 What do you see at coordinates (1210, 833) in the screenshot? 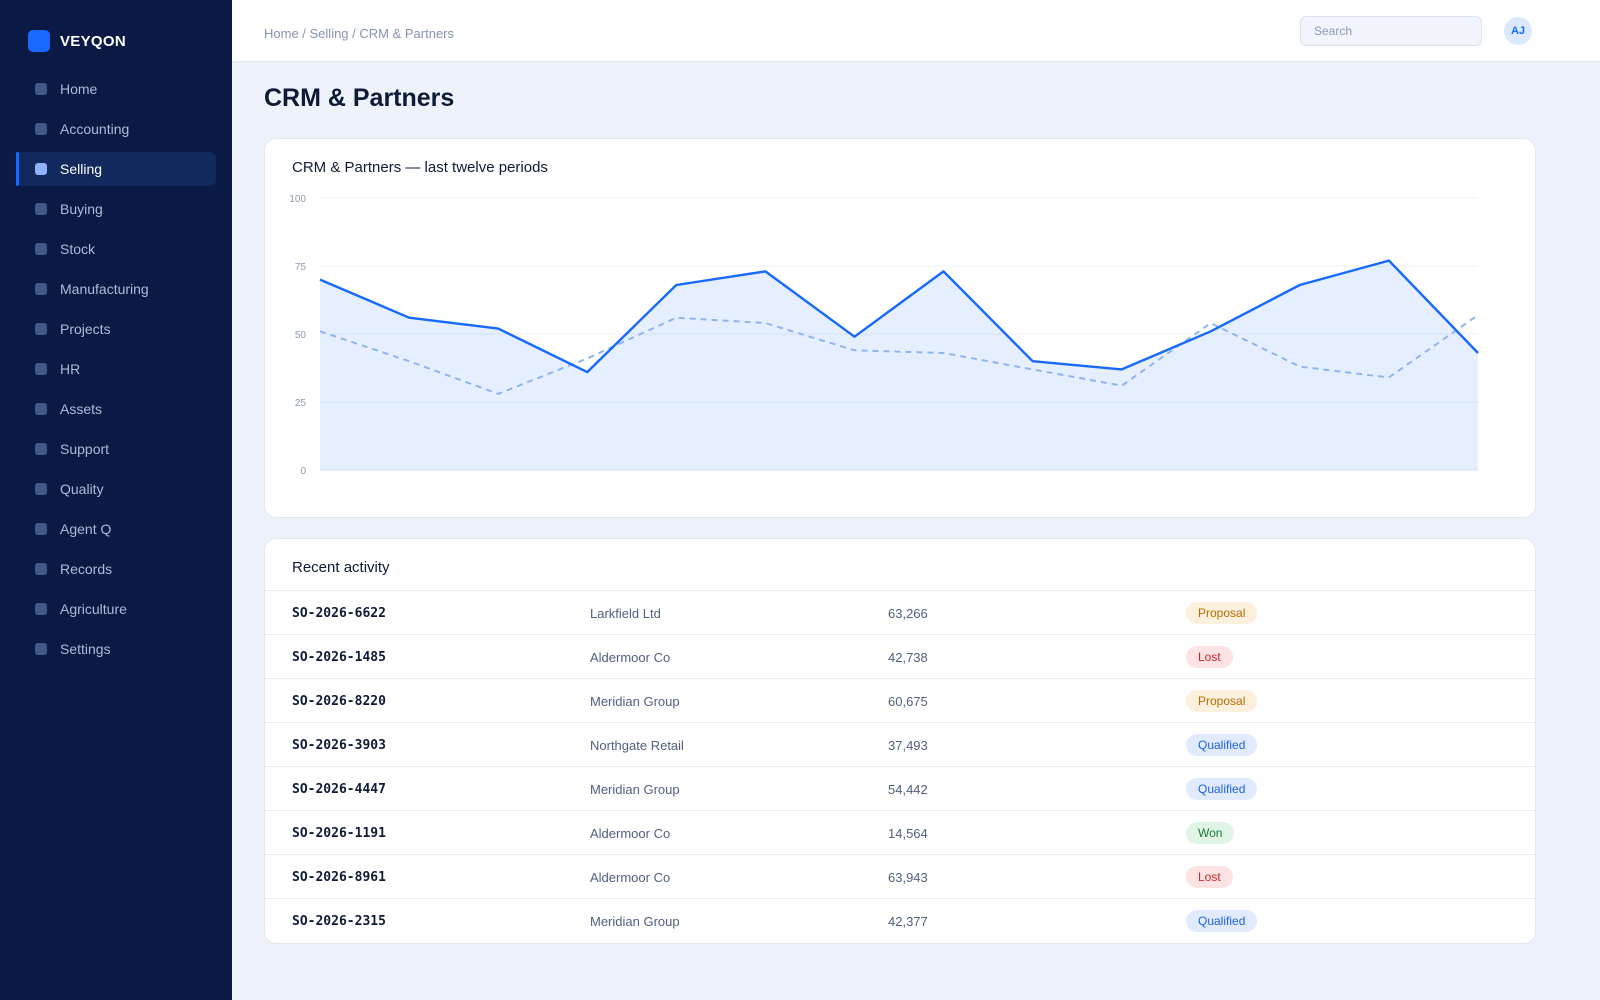
I see `status-cell: Won` at bounding box center [1210, 833].